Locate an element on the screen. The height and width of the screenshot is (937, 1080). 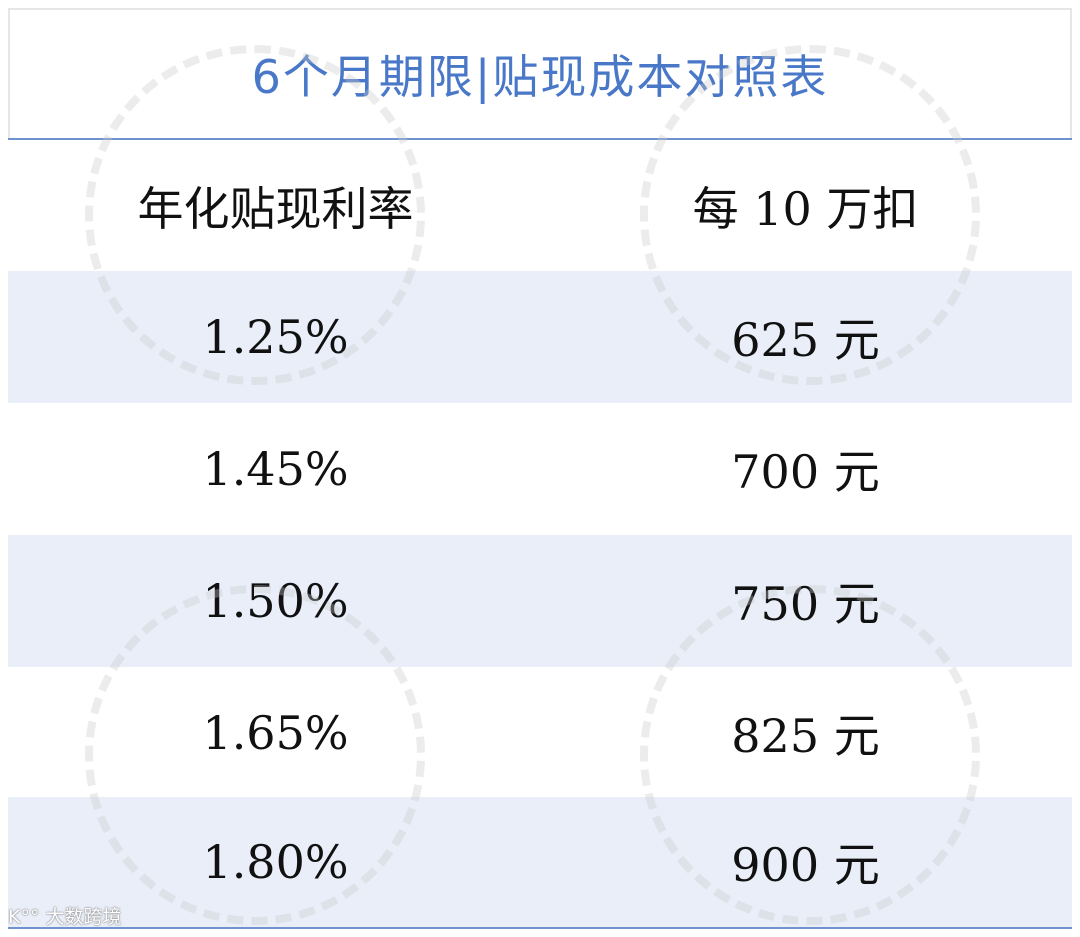
table-title: 6个月期限|贴现成本对照表 is located at coordinates (540, 77).